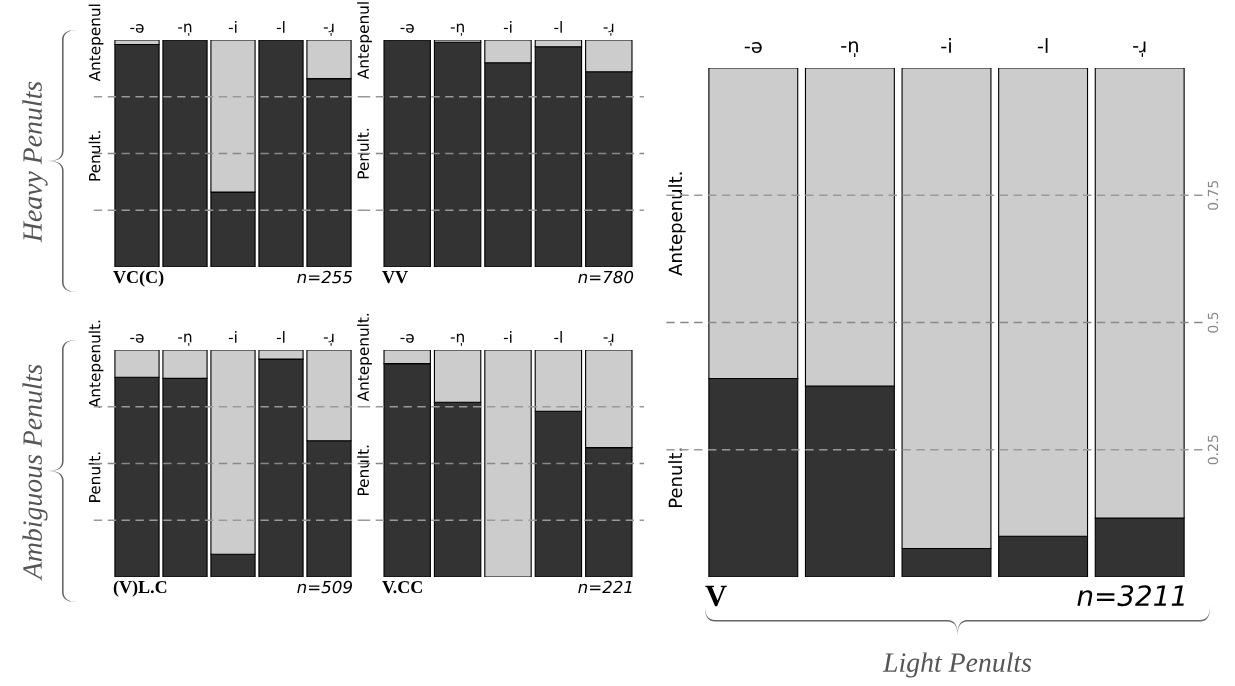  Describe the element at coordinates (395, 277) in the screenshot. I see `text: VV` at that location.